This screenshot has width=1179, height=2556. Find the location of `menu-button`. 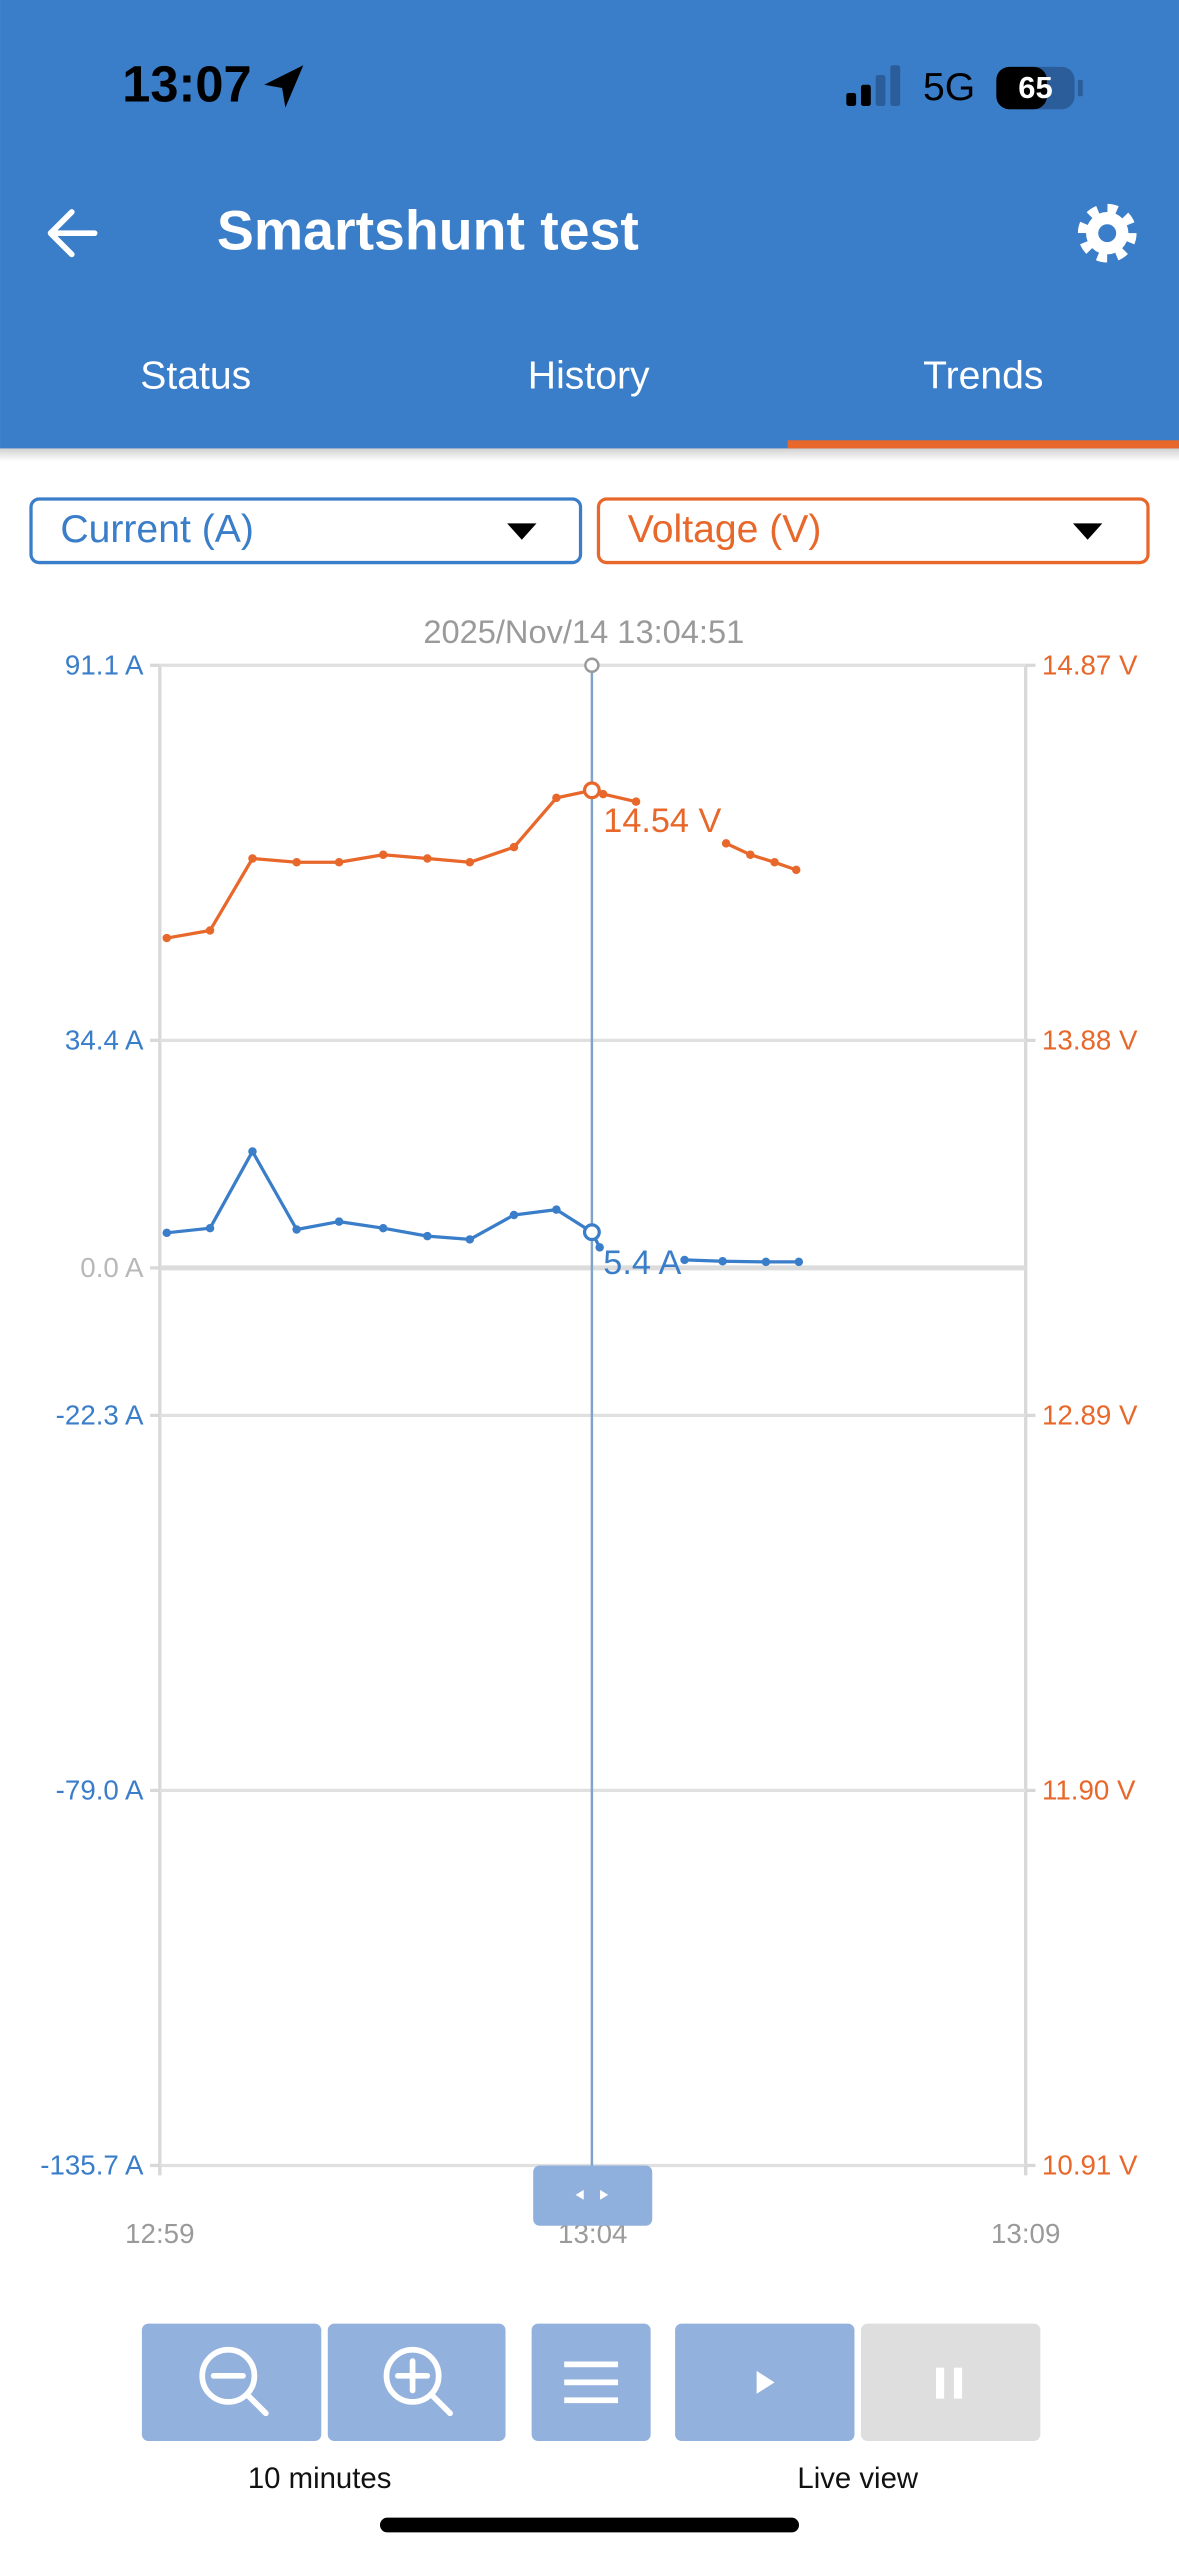

menu-button is located at coordinates (591, 2382).